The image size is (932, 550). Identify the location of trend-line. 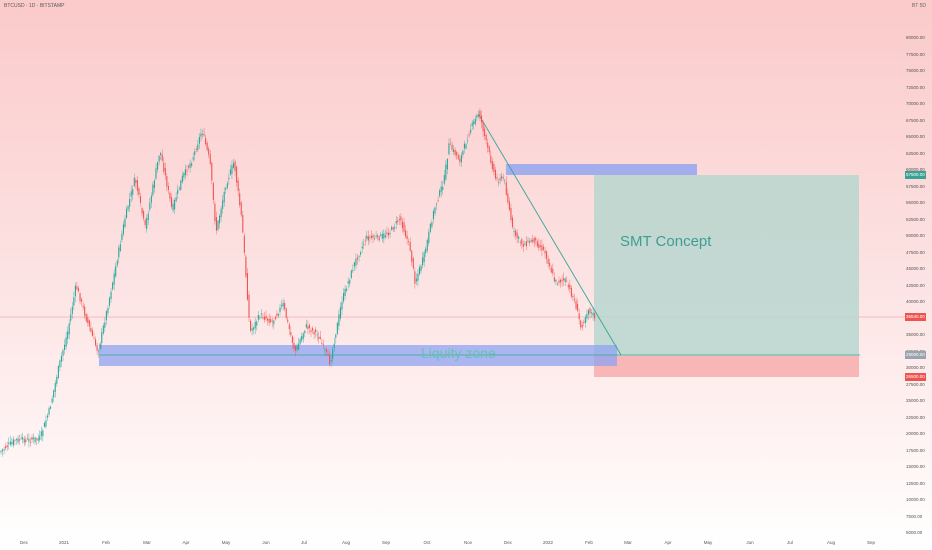
(550, 235).